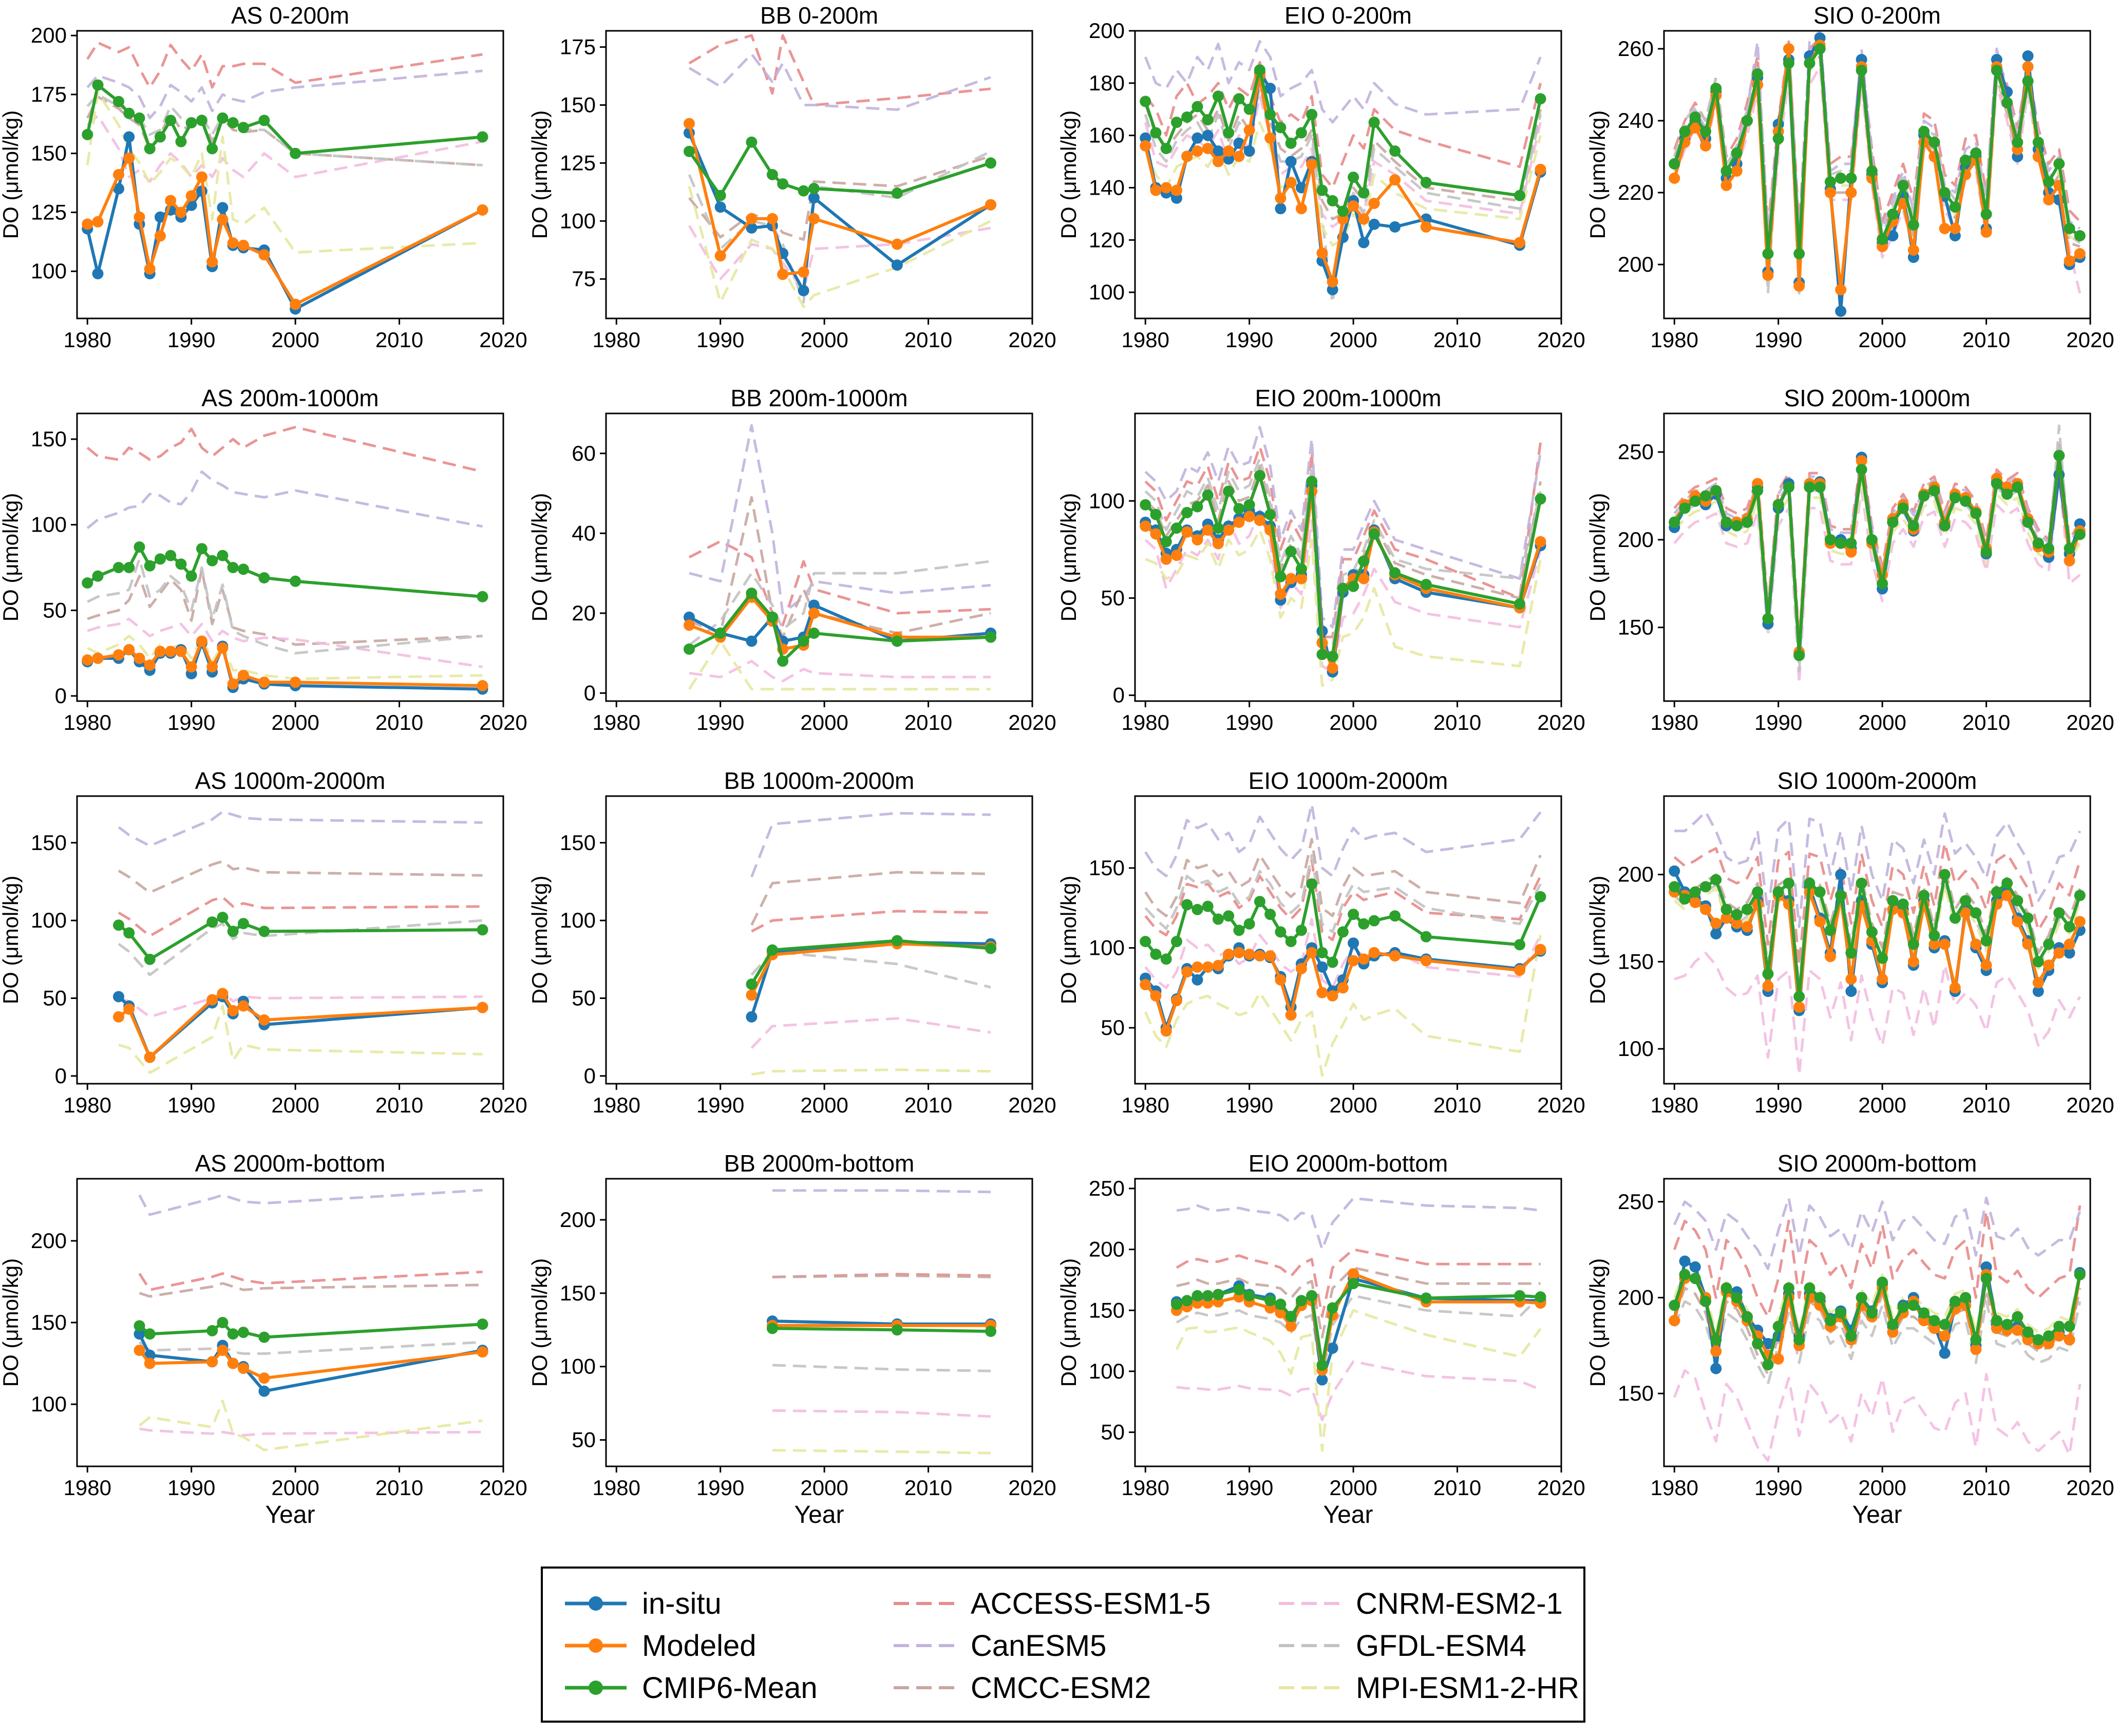 This screenshot has height=1736, width=2118. What do you see at coordinates (1032, 1488) in the screenshot?
I see `x-tick-label: 2020` at bounding box center [1032, 1488].